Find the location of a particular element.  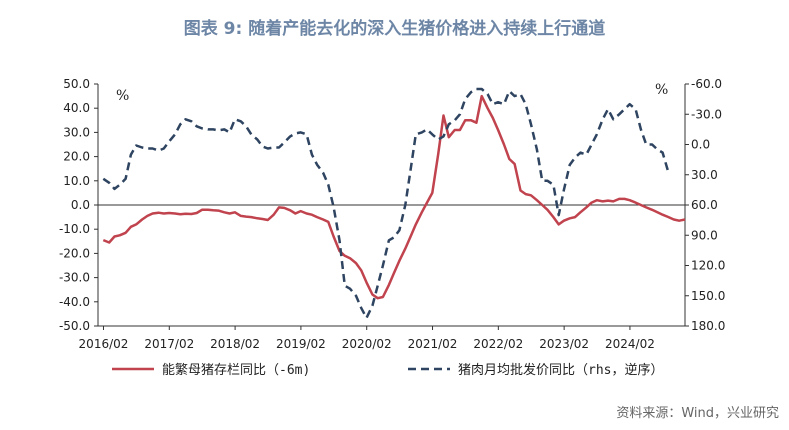

left-axis-unit: % is located at coordinates (122, 96).